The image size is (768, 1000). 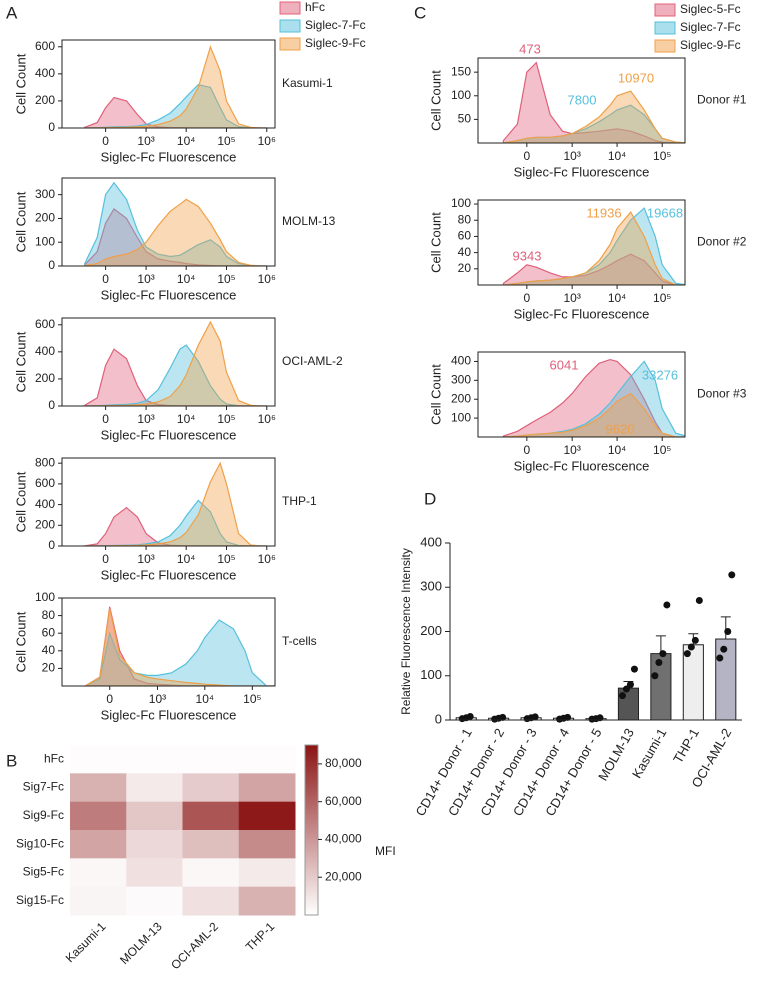 What do you see at coordinates (312, 361) in the screenshot?
I see `subplot-label: OCI-AML-2` at bounding box center [312, 361].